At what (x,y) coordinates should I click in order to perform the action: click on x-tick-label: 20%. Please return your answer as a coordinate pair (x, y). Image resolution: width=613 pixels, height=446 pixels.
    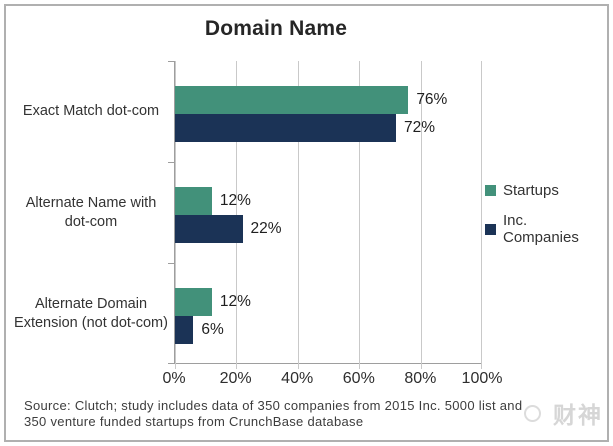
    Looking at the image, I should click on (235, 378).